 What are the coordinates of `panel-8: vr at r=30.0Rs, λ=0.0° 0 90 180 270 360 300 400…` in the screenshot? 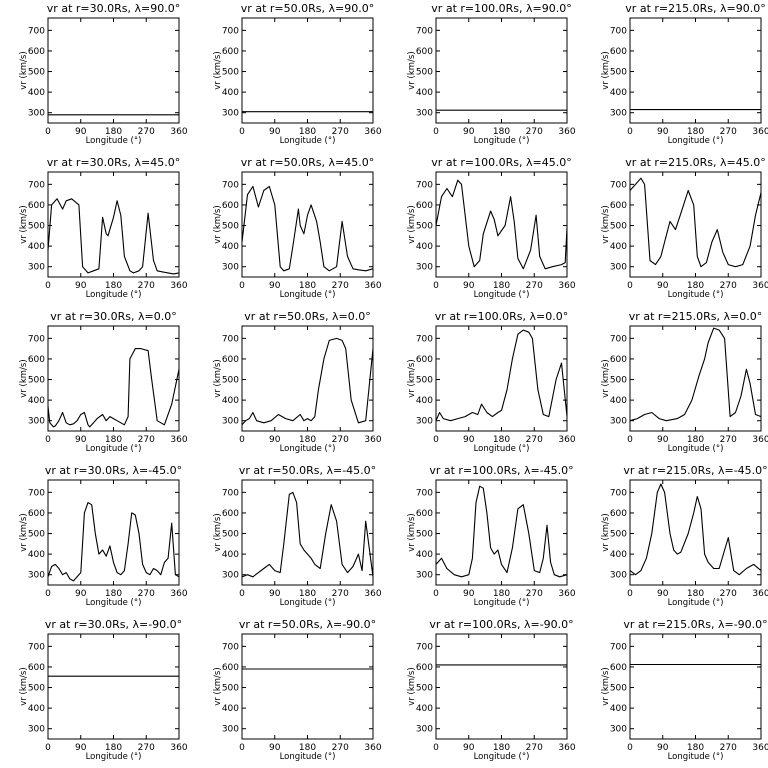 It's located at (103, 382).